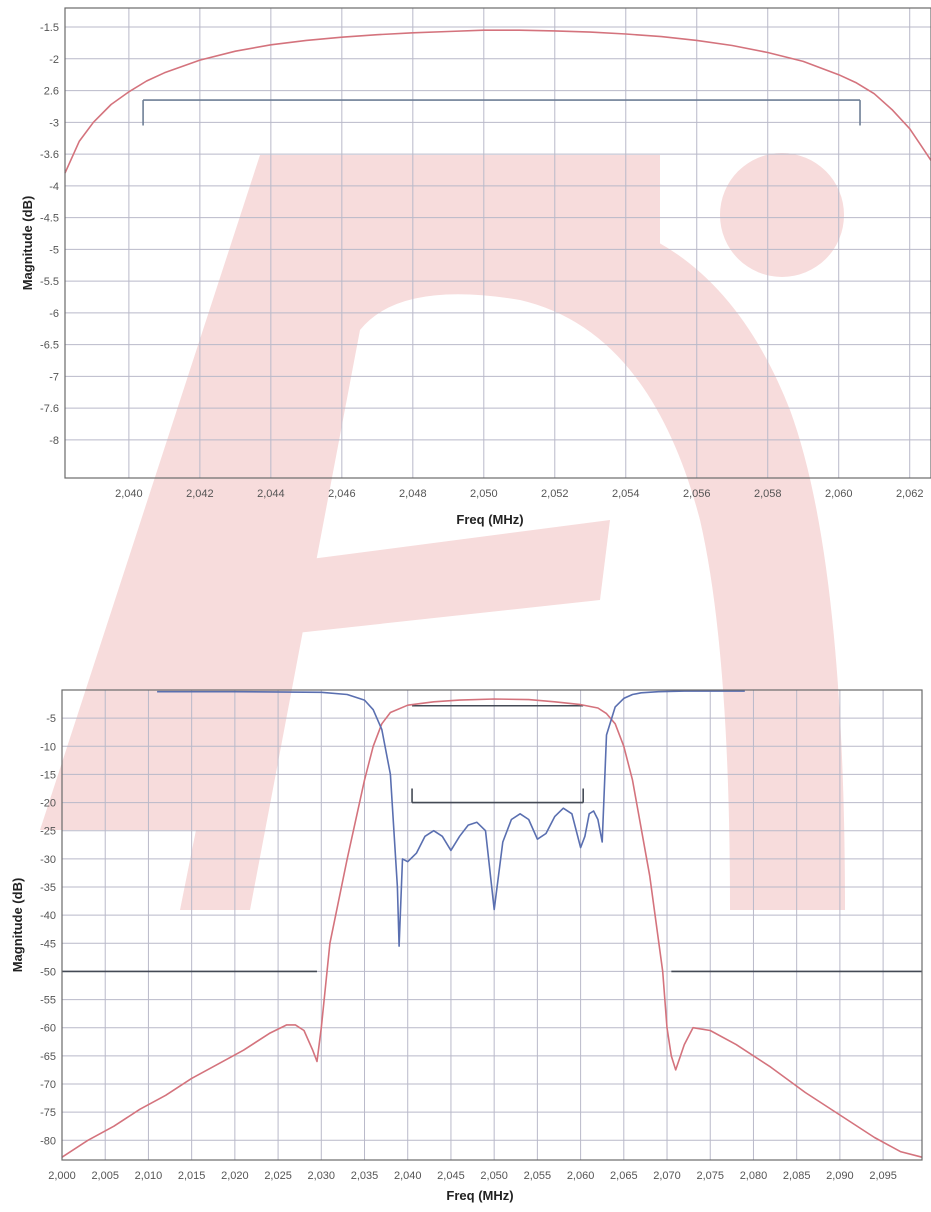 The width and height of the screenshot is (931, 1212). I want to click on passband-spec-mask, so click(501, 112).